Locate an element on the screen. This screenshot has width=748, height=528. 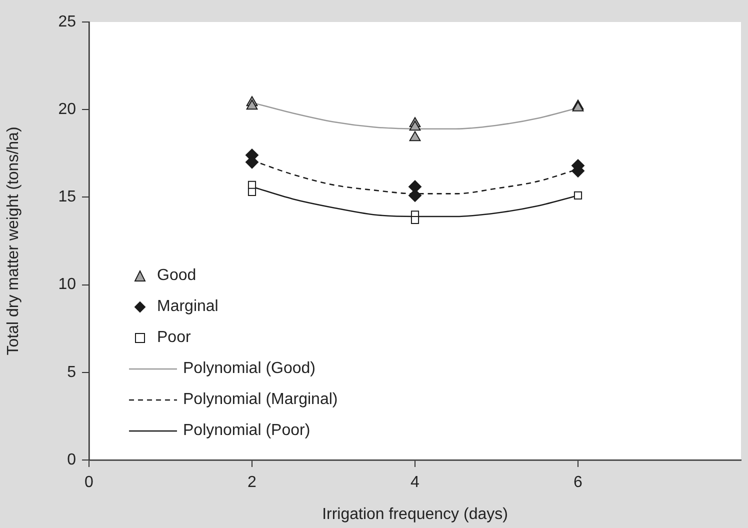
x-axis-title: Irrigation frequency (days) is located at coordinates (415, 514).